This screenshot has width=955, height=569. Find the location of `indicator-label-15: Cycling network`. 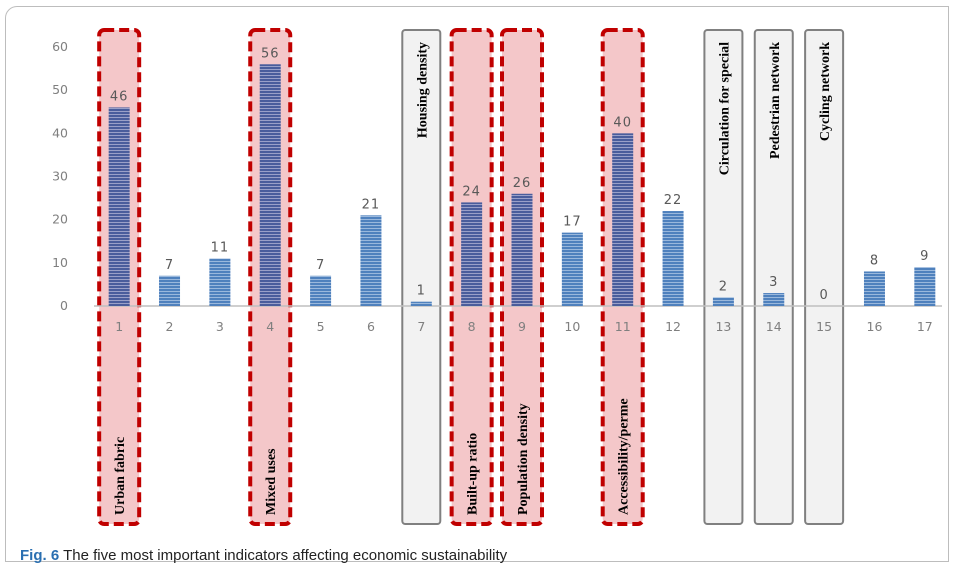

indicator-label-15: Cycling network is located at coordinates (825, 91).